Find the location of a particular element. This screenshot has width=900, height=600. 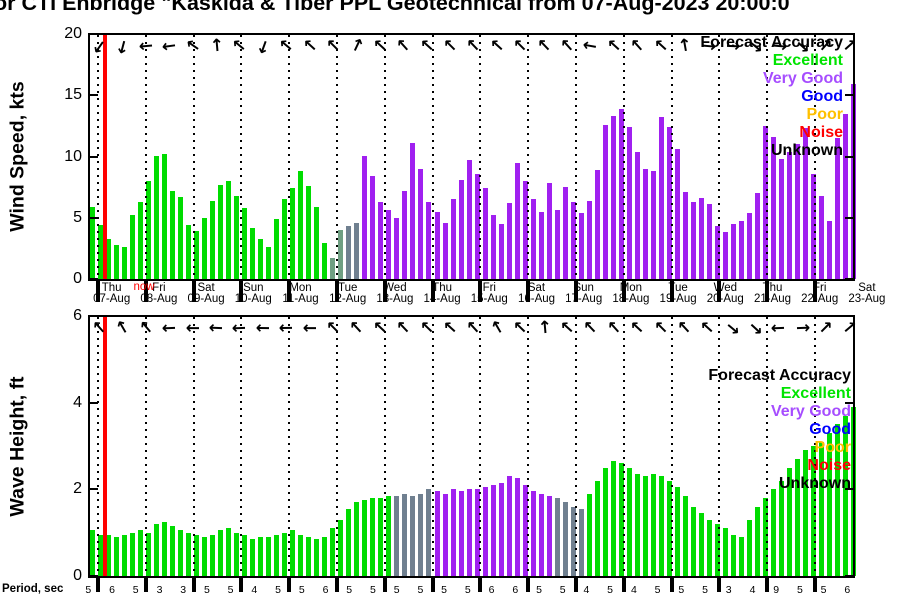

day-date-label: 21-Aug is located at coordinates (772, 299).